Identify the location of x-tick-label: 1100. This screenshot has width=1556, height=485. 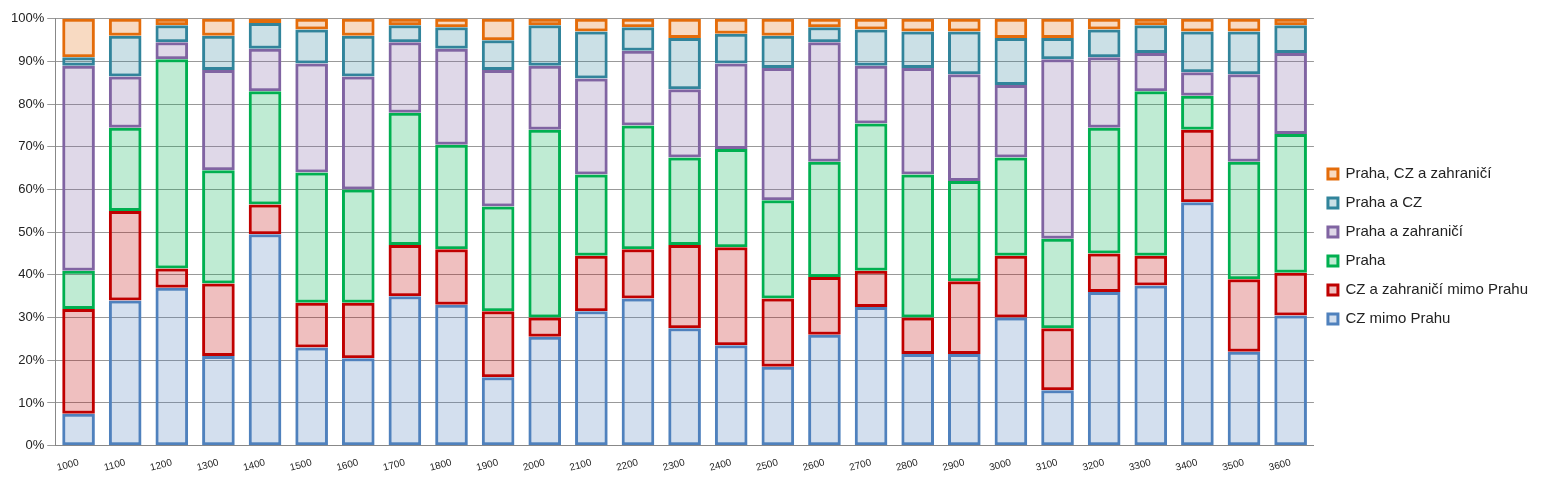
(114, 464).